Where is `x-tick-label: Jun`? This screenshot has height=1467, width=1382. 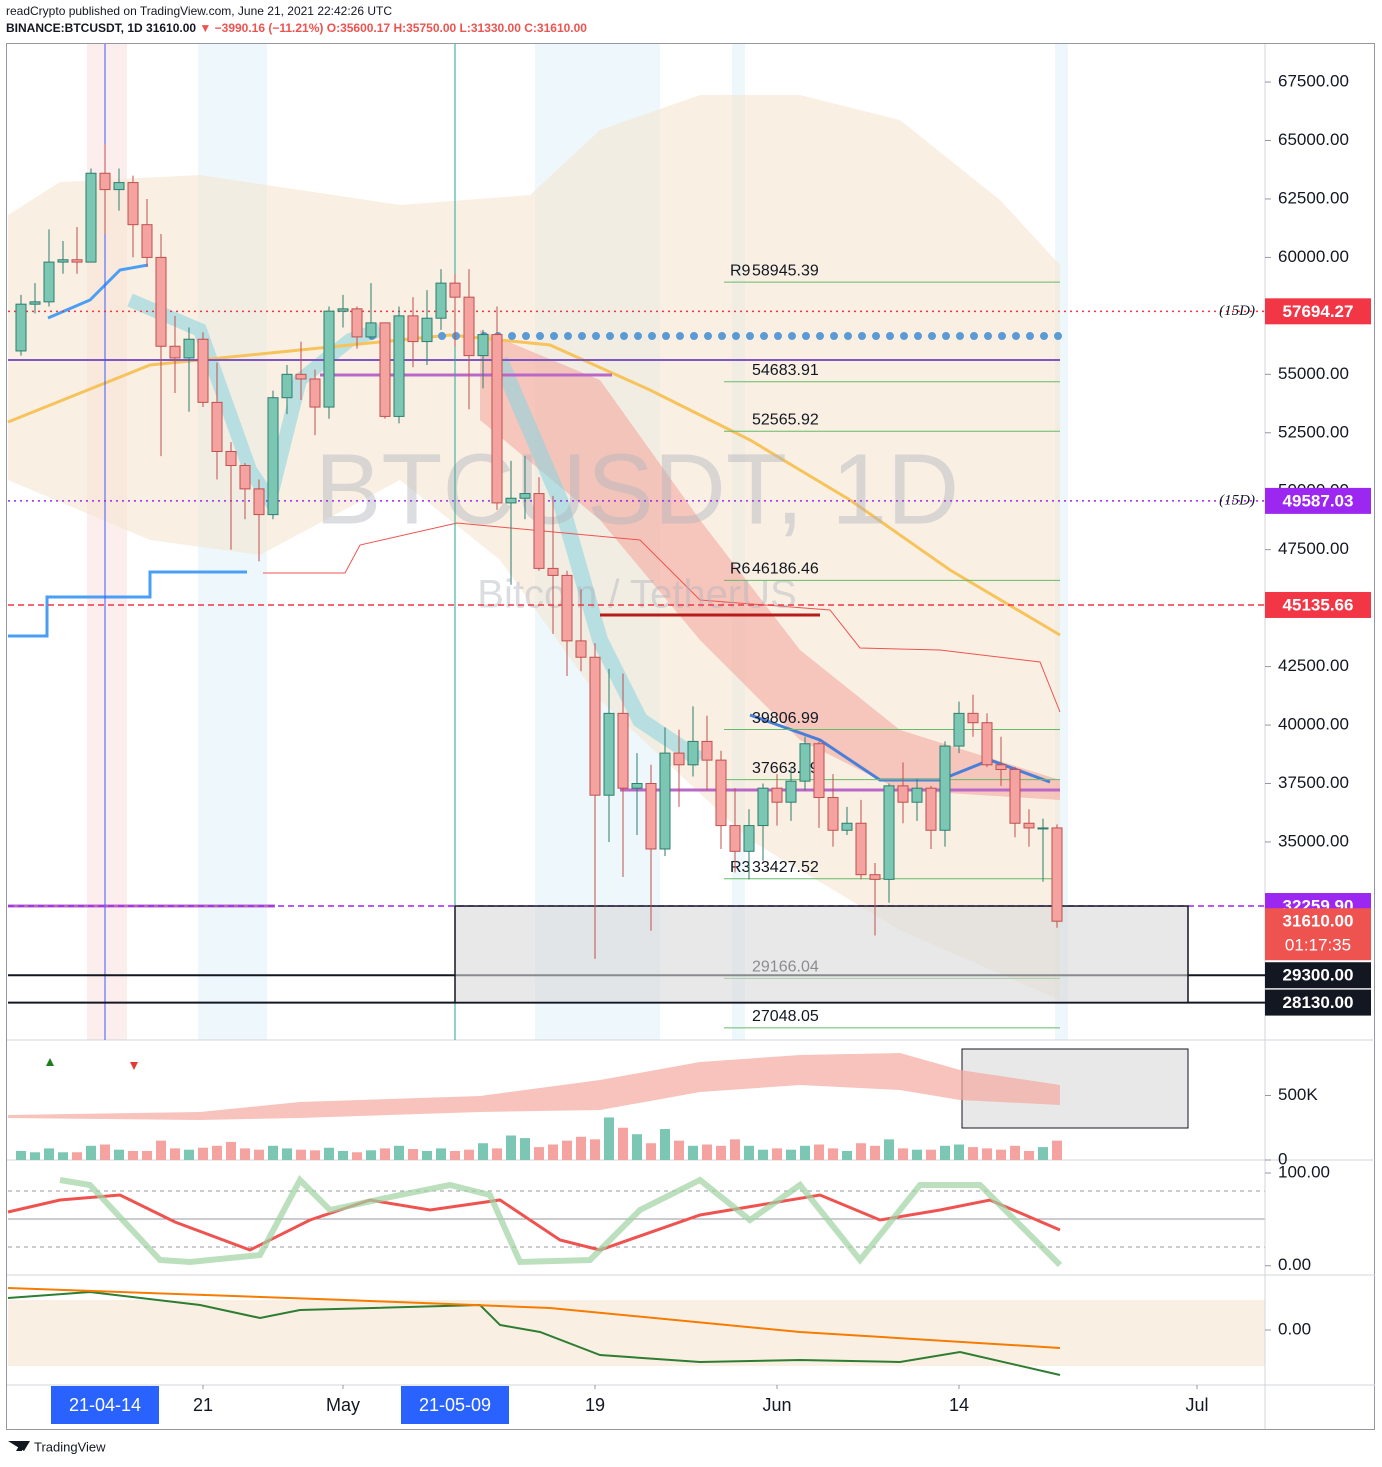
x-tick-label: Jun is located at coordinates (776, 1405).